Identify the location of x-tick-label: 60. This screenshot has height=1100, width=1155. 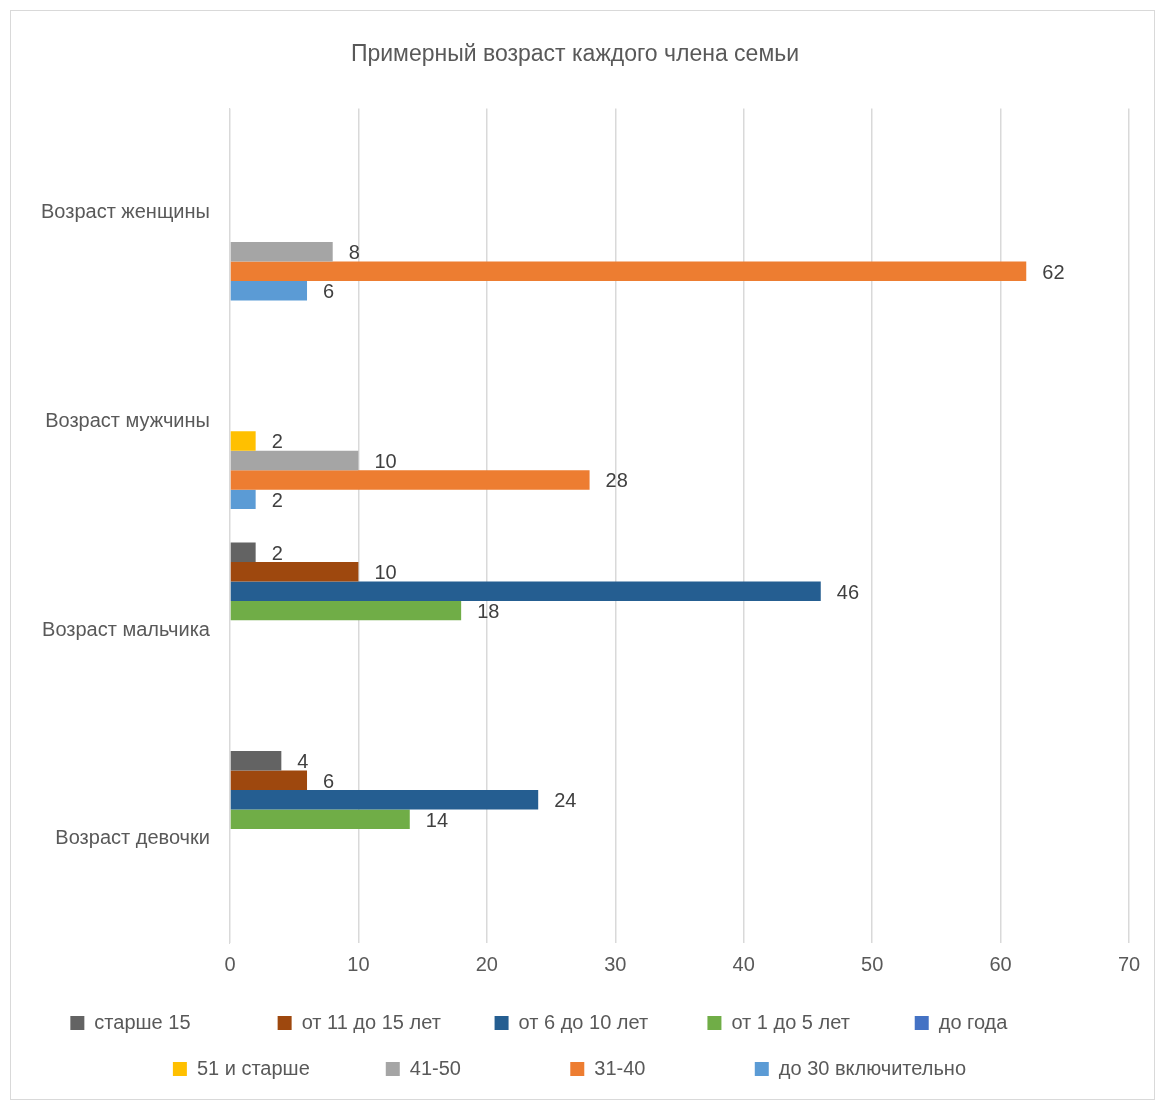
(1000, 963).